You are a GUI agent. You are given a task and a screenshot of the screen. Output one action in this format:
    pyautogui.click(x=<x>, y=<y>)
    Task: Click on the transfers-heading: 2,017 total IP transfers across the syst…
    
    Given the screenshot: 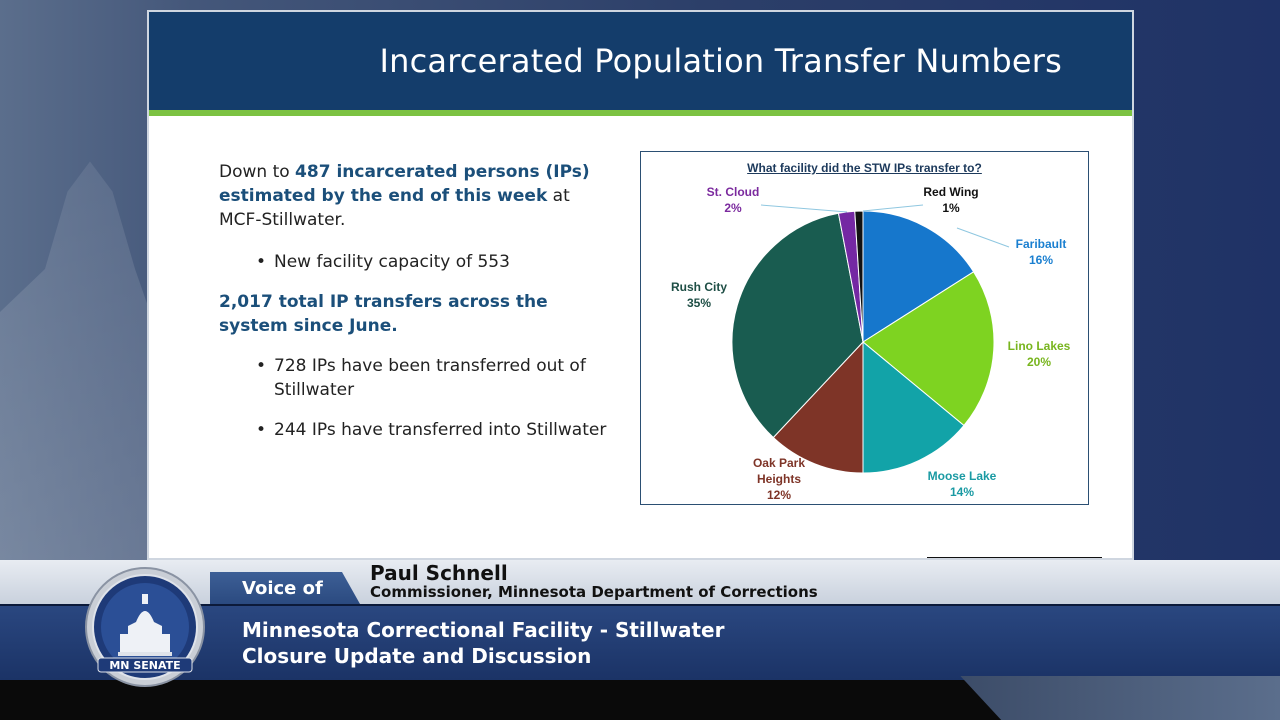 What is the action you would take?
    pyautogui.click(x=383, y=314)
    